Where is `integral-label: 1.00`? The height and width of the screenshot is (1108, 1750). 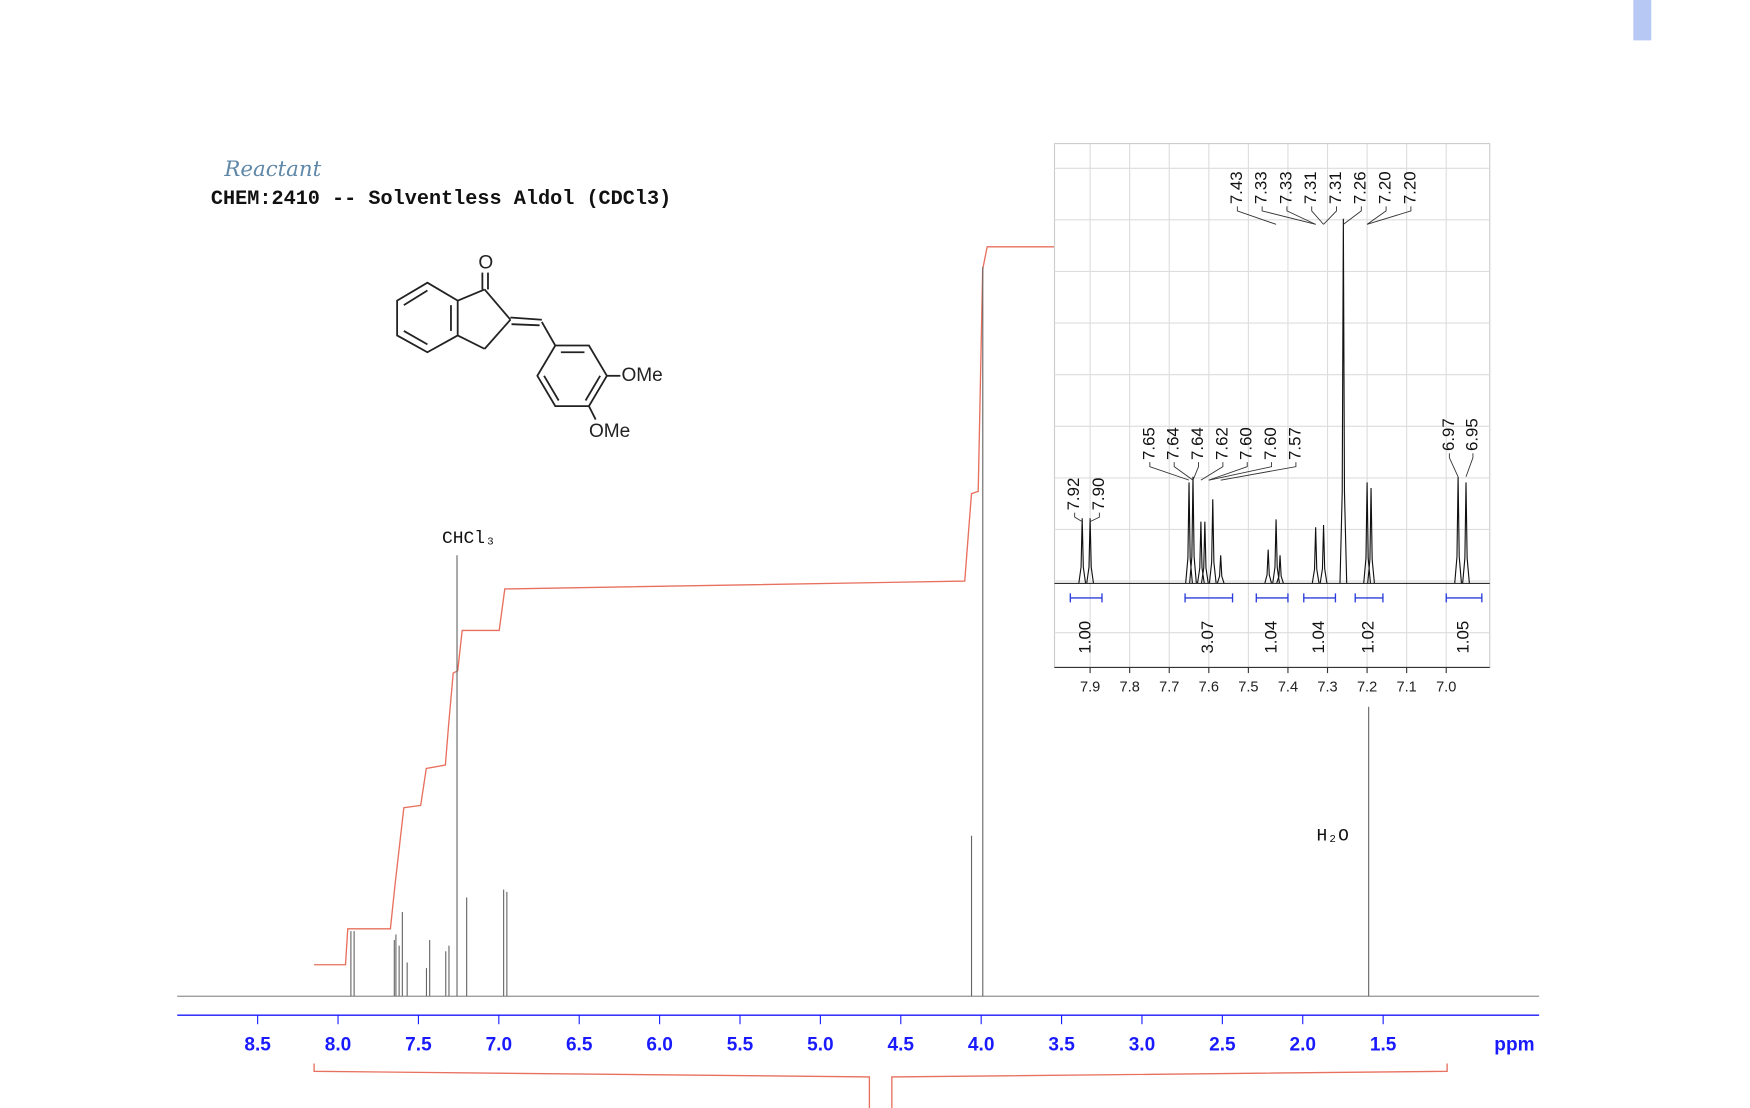
integral-label: 1.00 is located at coordinates (1085, 637).